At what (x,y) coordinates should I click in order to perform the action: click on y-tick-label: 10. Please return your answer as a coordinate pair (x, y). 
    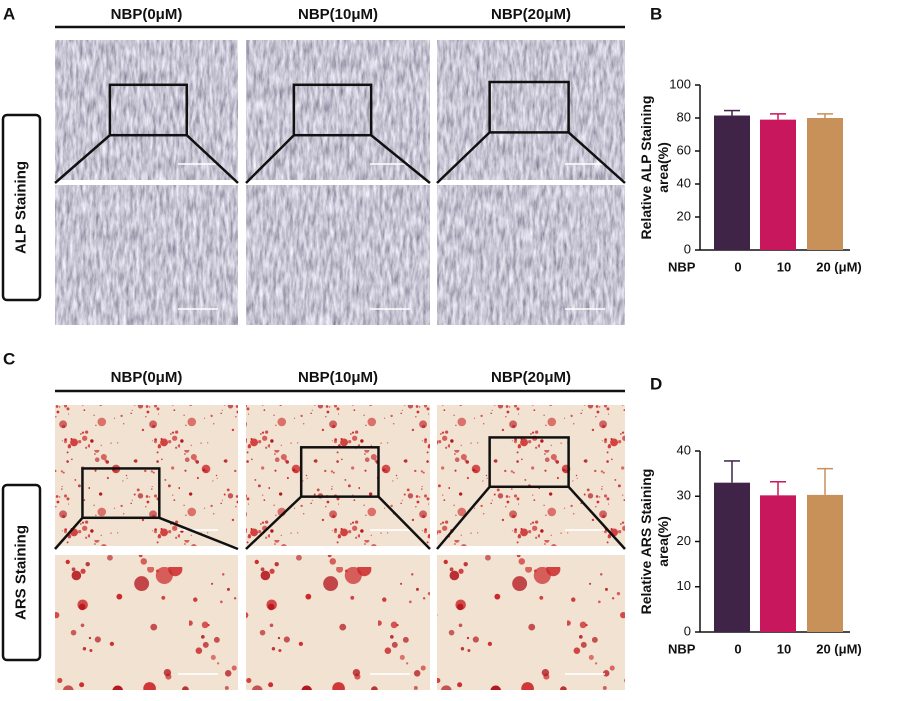
    Looking at the image, I should click on (684, 585).